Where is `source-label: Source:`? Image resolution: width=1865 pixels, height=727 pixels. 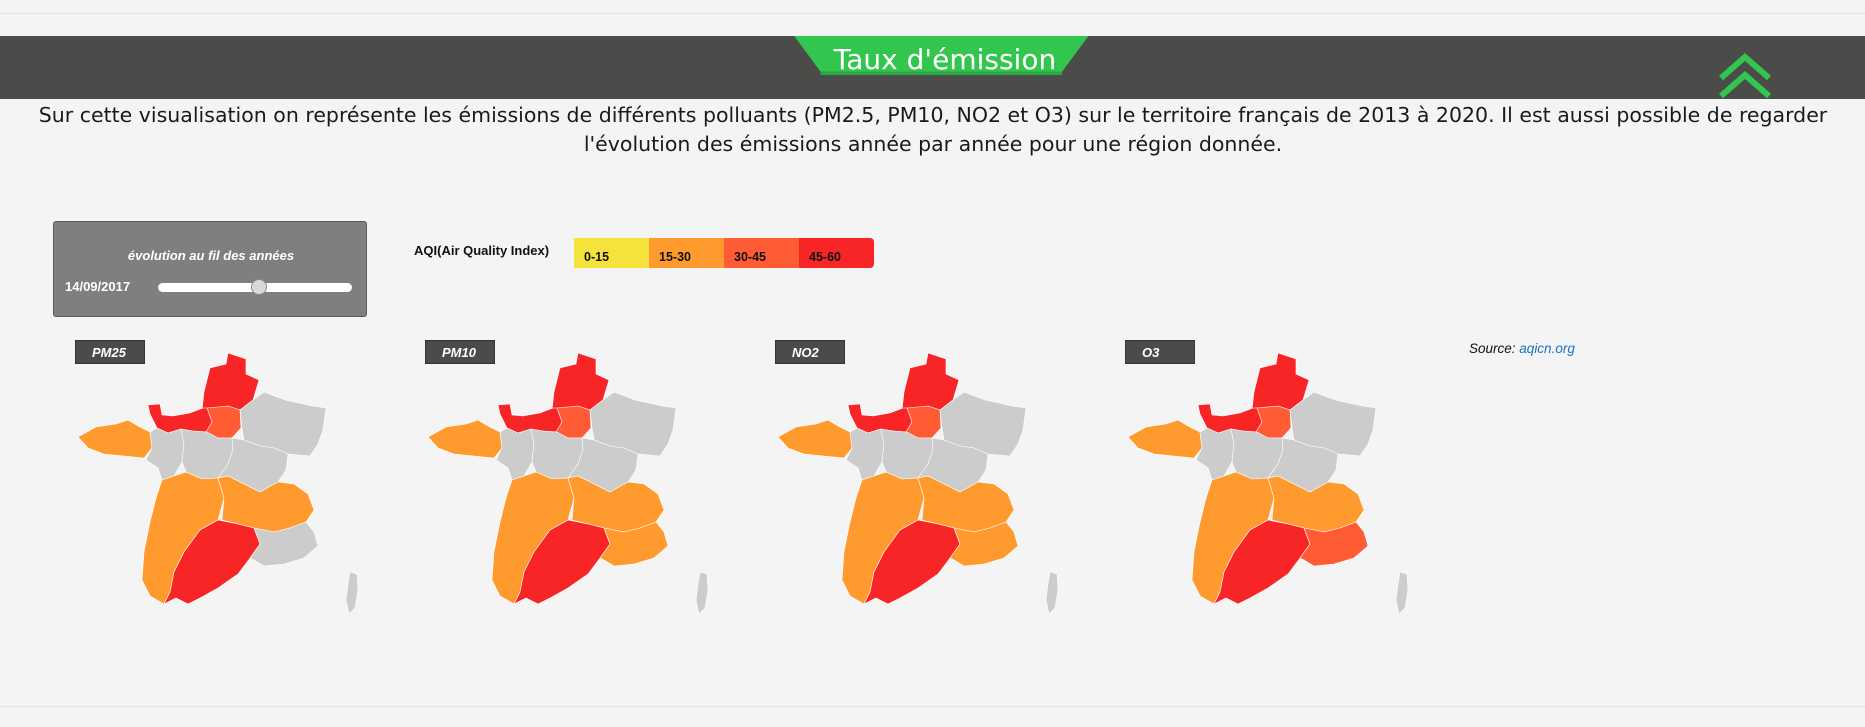
source-label: Source: is located at coordinates (1492, 348).